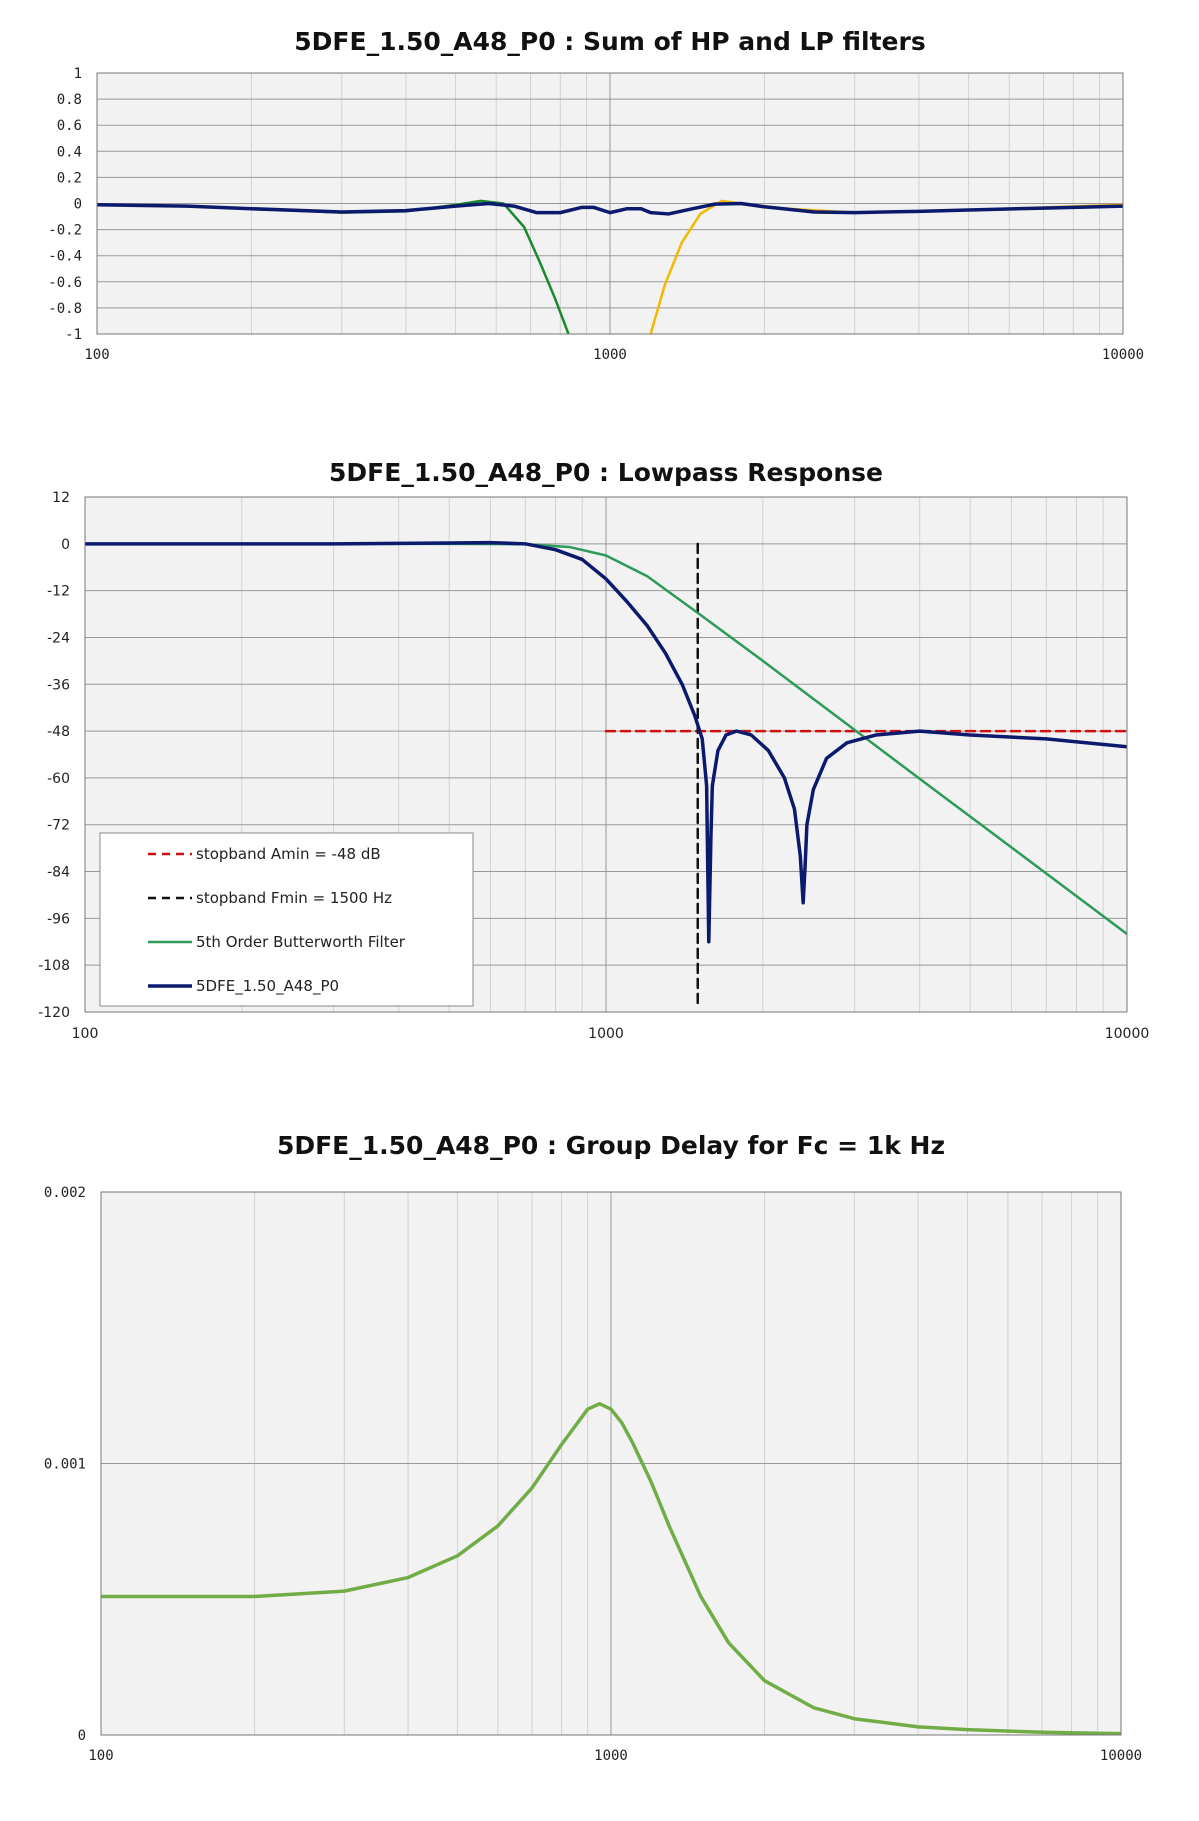  What do you see at coordinates (65, 204) in the screenshot?
I see `y-axis: 1 0.8 0.6 0.4 0.2 0 -0.2 -0.4 -0.6 -0.8 -1` at bounding box center [65, 204].